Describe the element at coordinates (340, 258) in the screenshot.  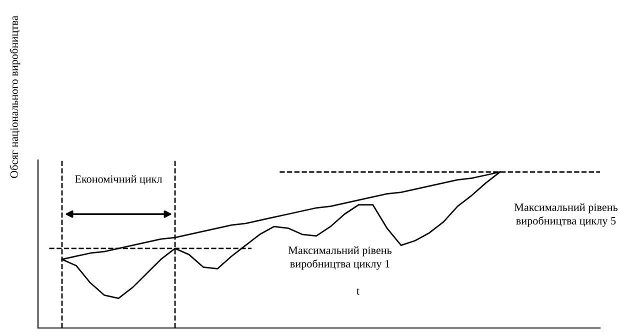
I see `annotation: Максимальний рівень виробництва циклу 1` at that location.